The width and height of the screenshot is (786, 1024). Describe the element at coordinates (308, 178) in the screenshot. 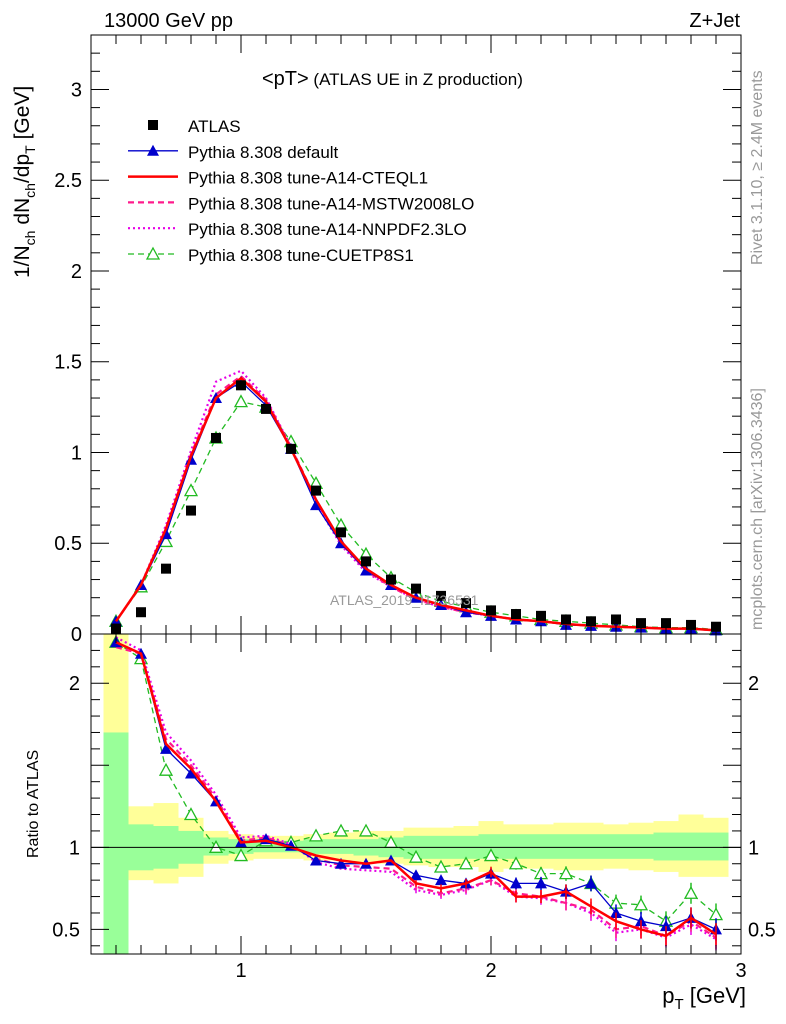

I see `legend-label: Pythia 8.308 tune-A14-CTEQL1` at that location.